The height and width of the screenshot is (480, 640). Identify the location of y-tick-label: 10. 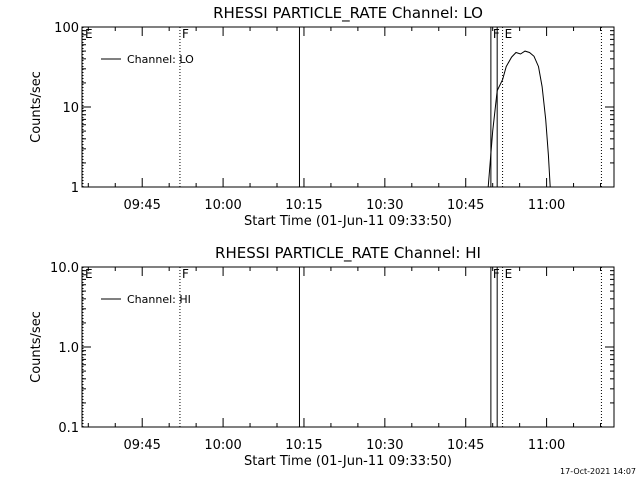
(70, 108).